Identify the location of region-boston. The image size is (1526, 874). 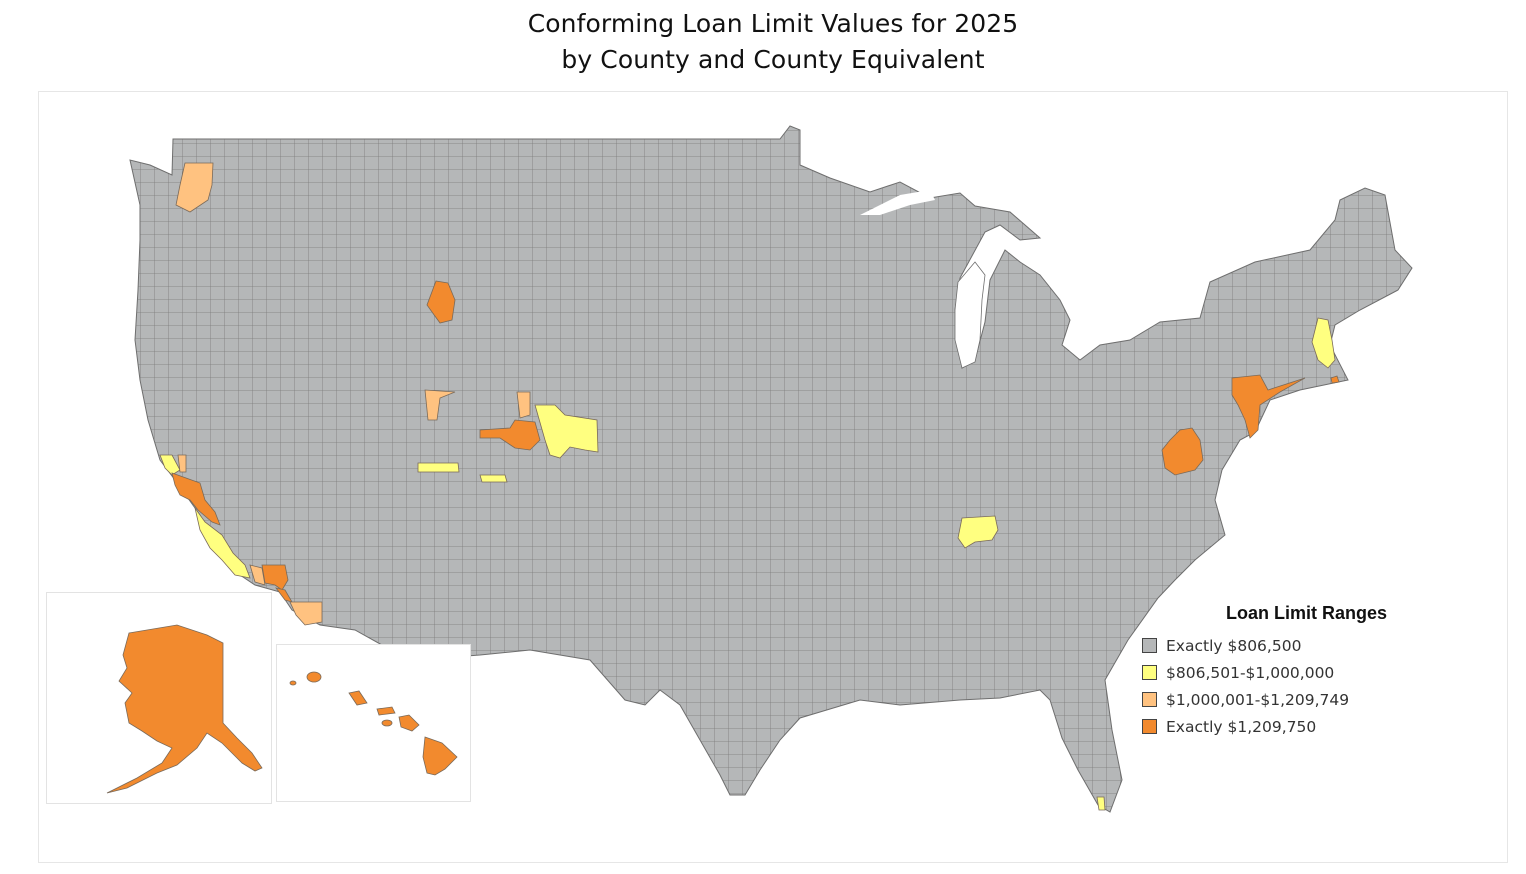
(1323, 343).